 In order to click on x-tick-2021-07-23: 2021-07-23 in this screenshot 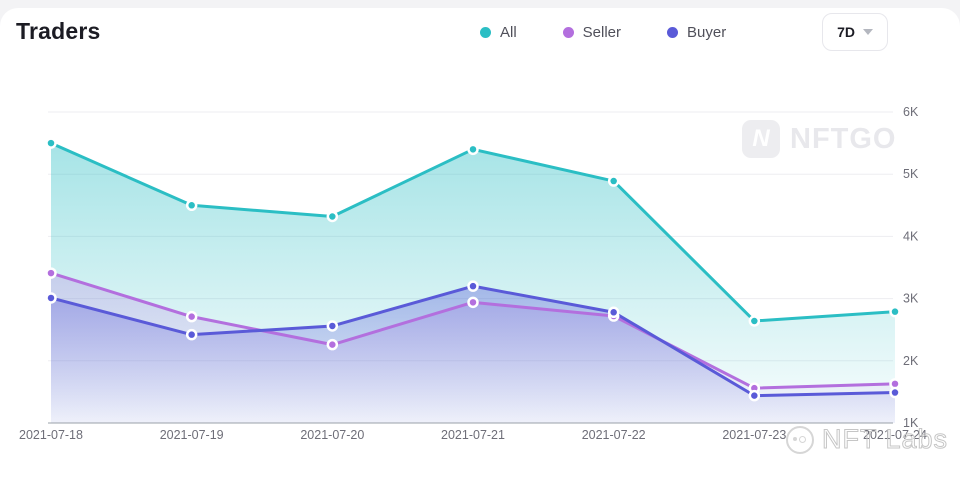, I will do `click(754, 435)`.